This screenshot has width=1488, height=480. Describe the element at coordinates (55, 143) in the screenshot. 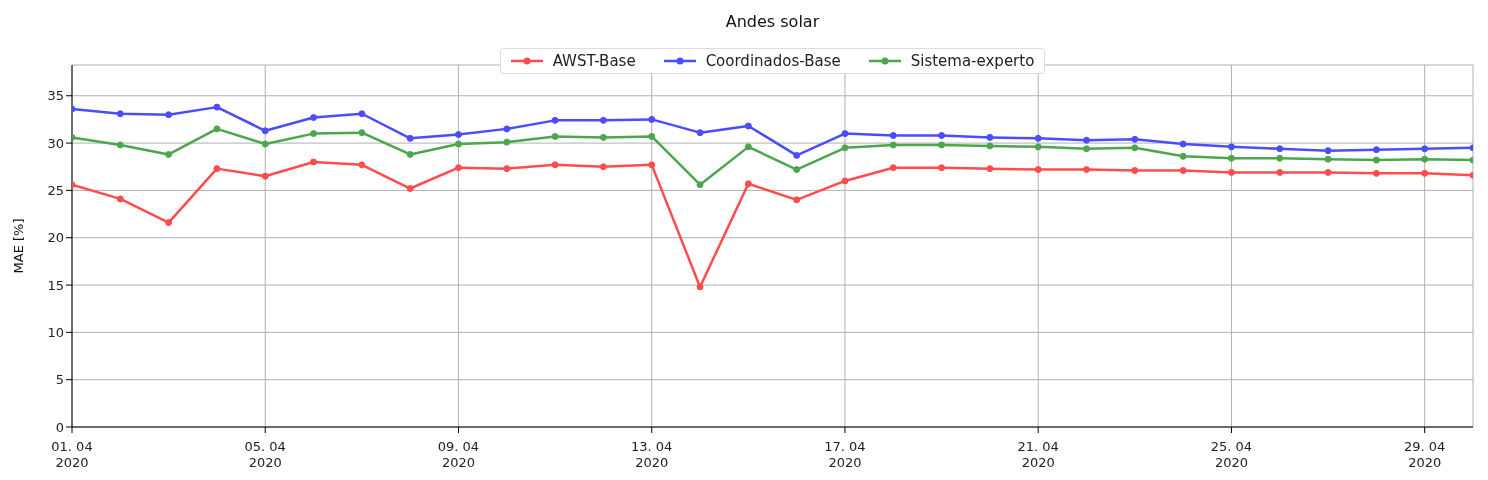

I see `y-tick-label: 30` at that location.